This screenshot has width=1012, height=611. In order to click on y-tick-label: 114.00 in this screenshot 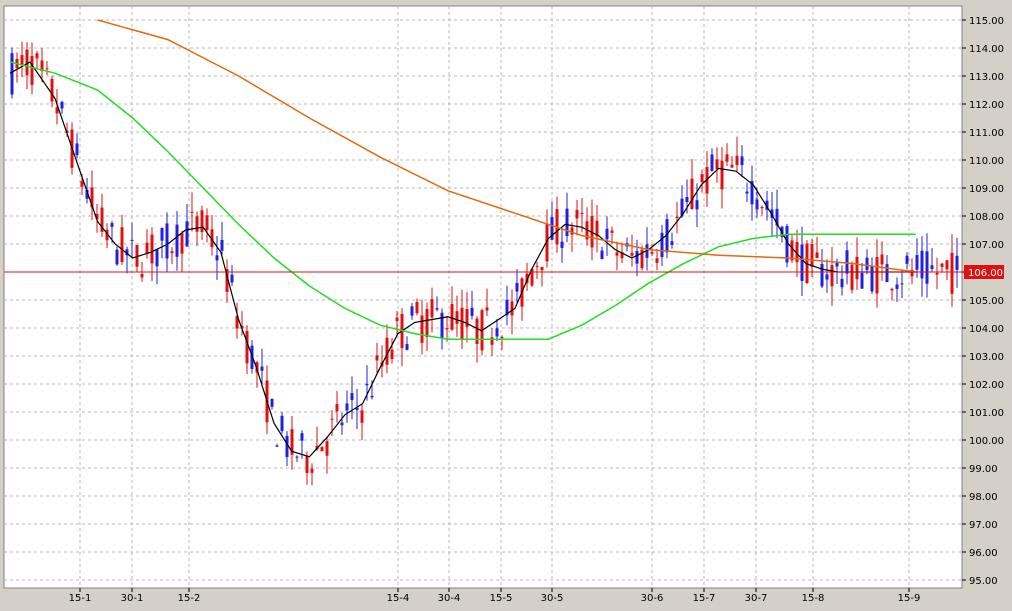, I will do `click(986, 49)`.